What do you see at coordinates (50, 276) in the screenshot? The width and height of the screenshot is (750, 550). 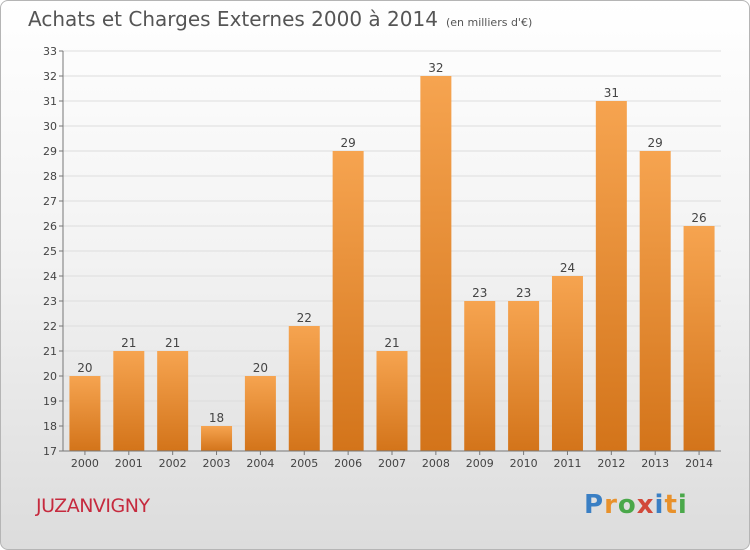 I see `y-tick-label: 24` at bounding box center [50, 276].